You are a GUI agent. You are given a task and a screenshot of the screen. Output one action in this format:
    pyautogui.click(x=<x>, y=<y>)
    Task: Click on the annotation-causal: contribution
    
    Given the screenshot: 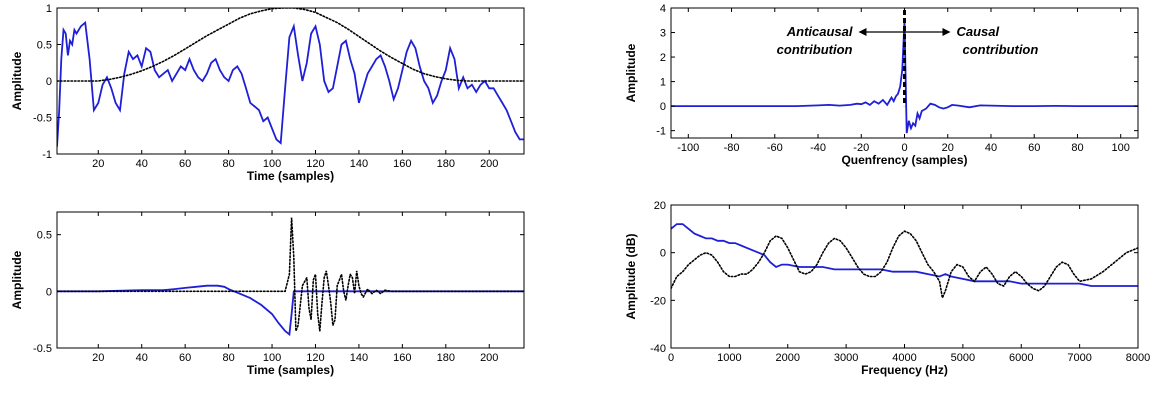 What is the action you would take?
    pyautogui.click(x=1001, y=49)
    